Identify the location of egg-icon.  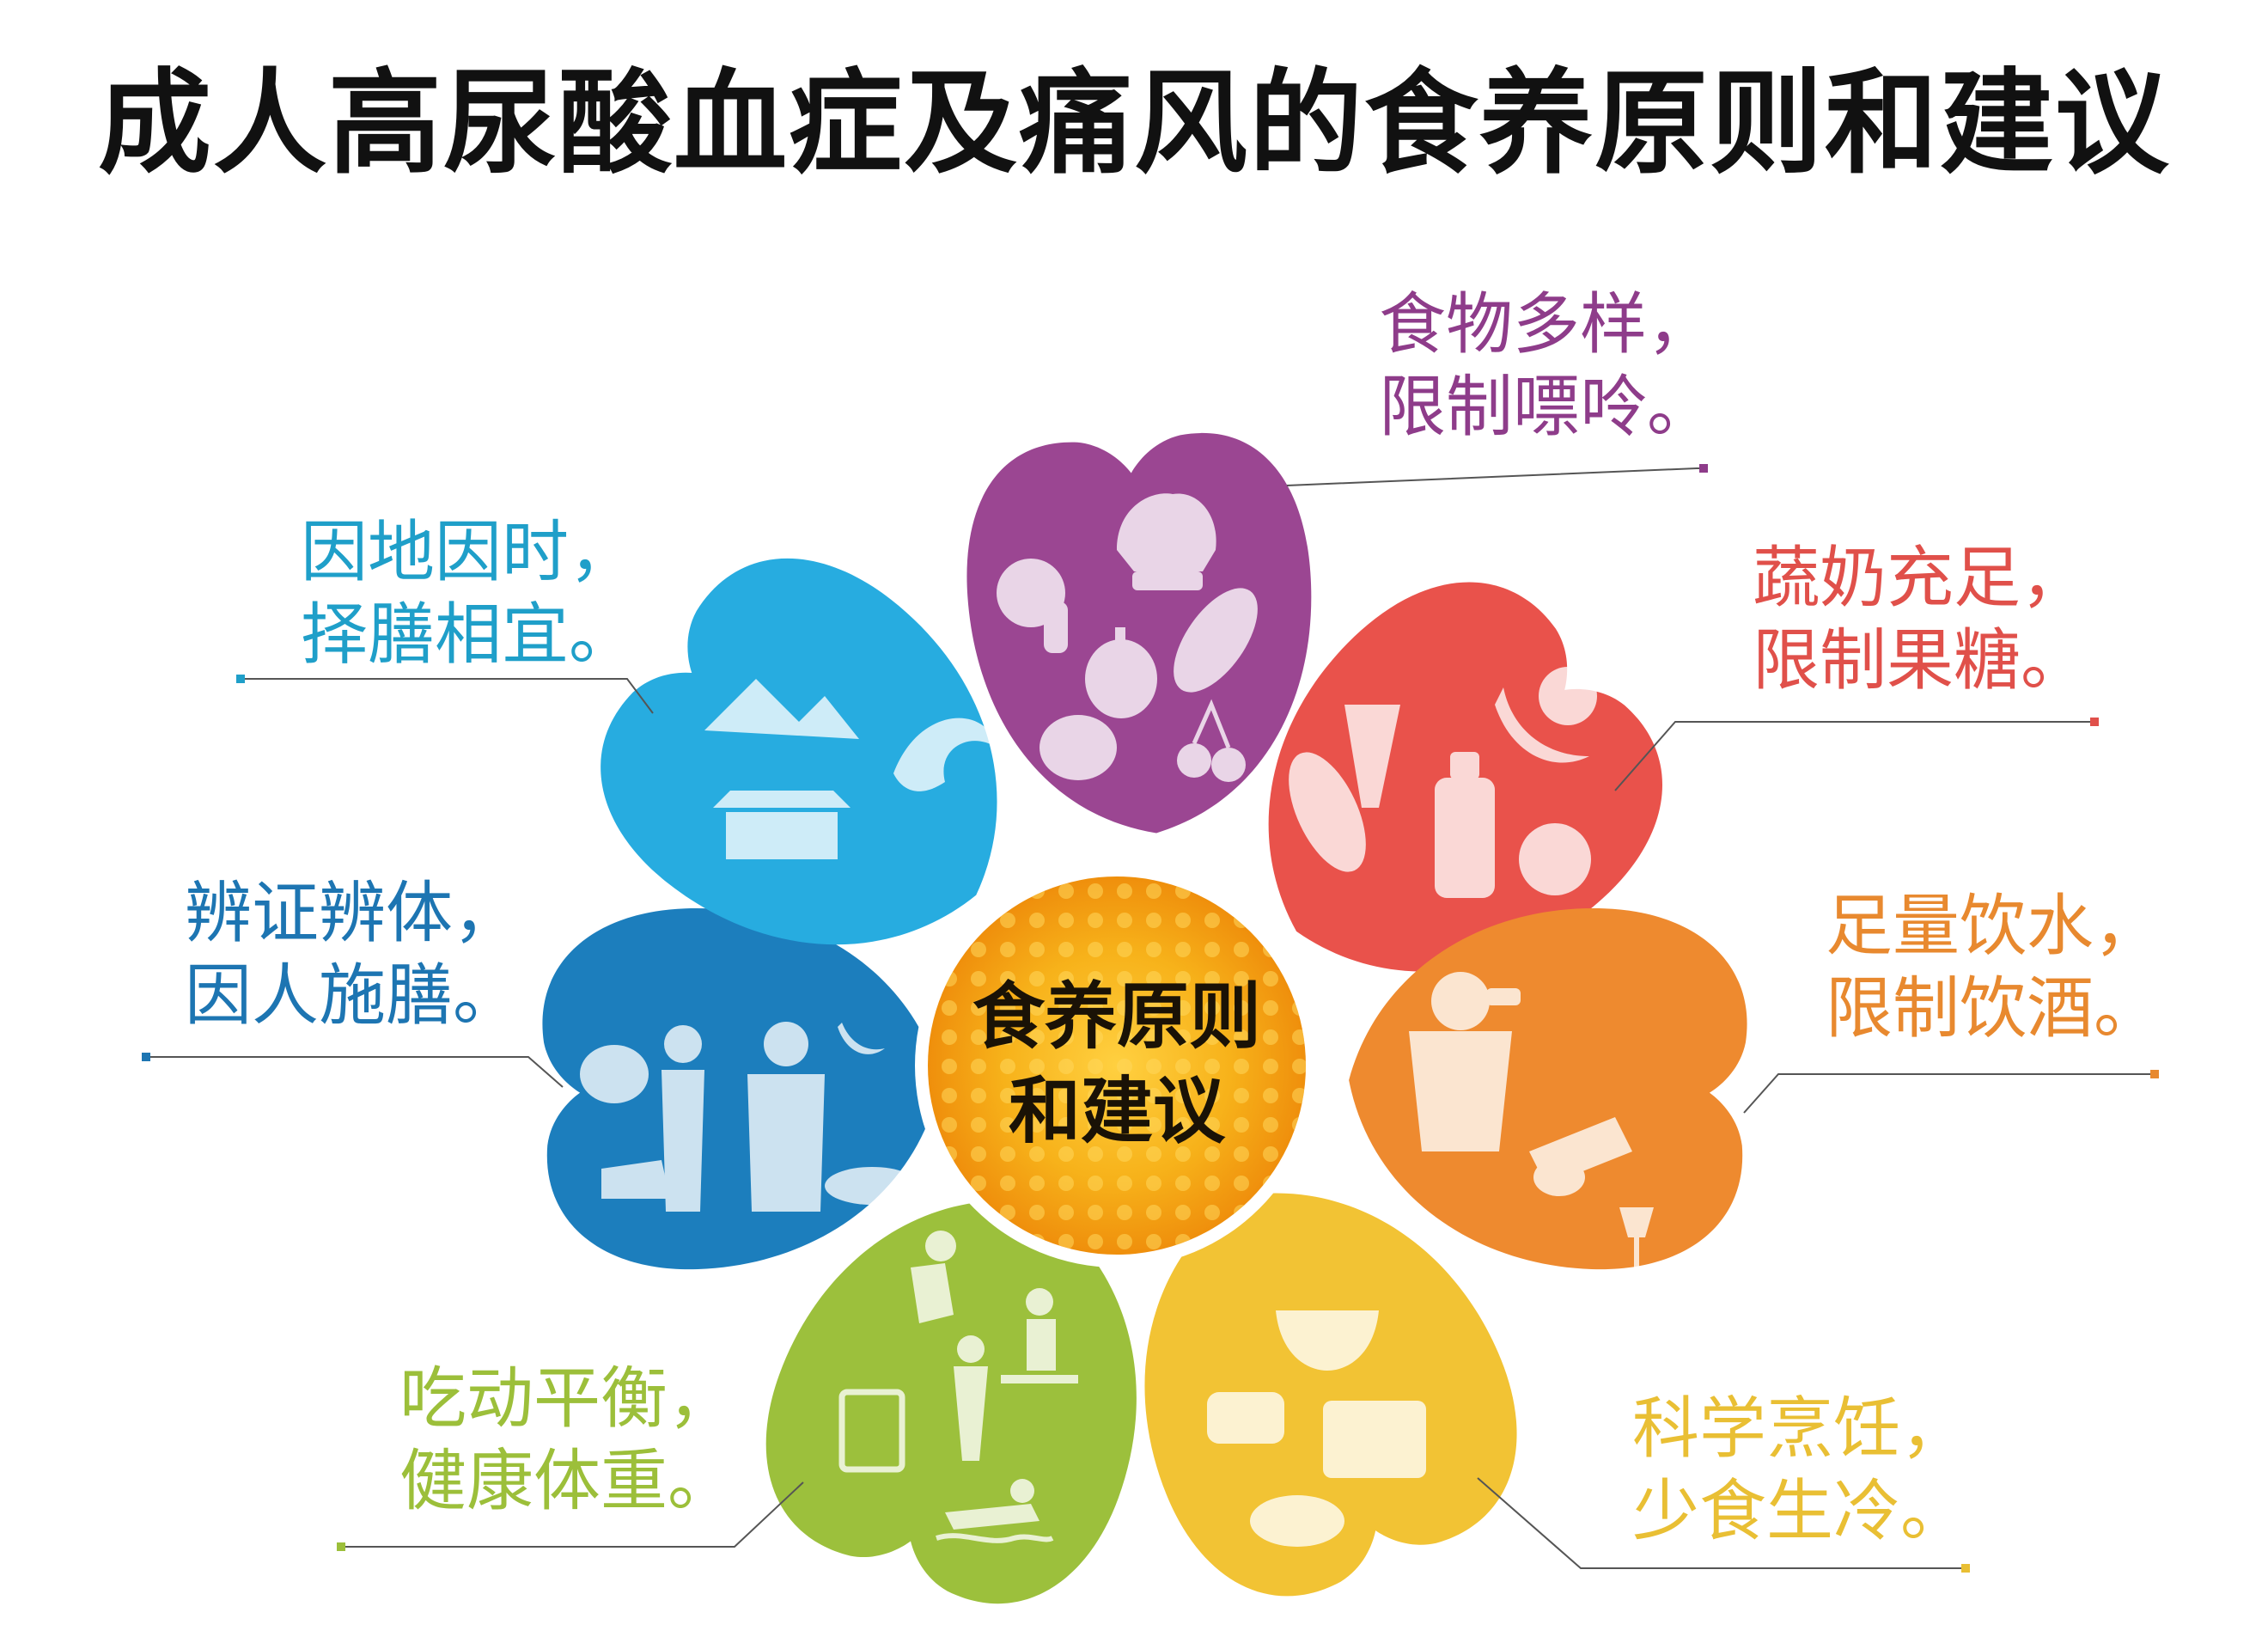
(1078, 747).